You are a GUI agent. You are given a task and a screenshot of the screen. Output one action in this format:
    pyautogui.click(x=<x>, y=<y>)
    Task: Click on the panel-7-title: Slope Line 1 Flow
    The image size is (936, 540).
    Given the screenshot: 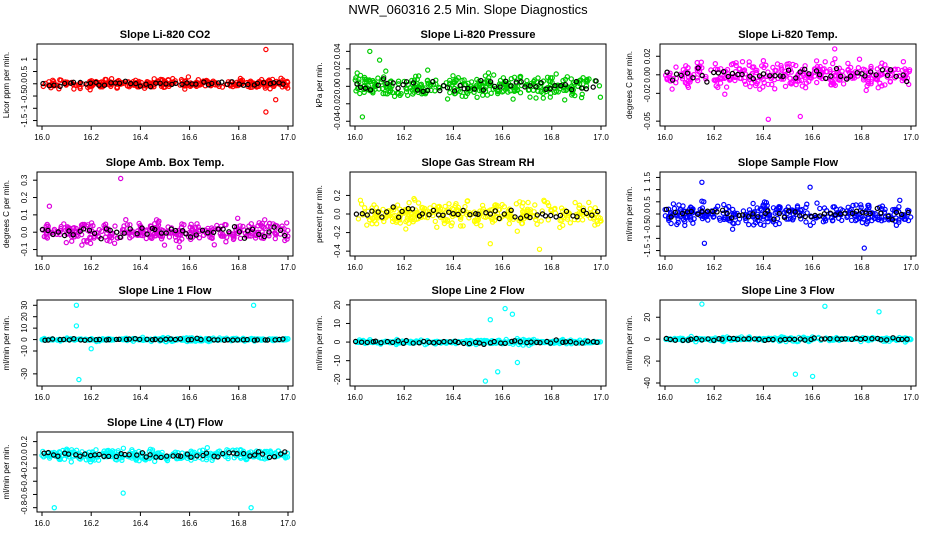 What is the action you would take?
    pyautogui.click(x=165, y=291)
    